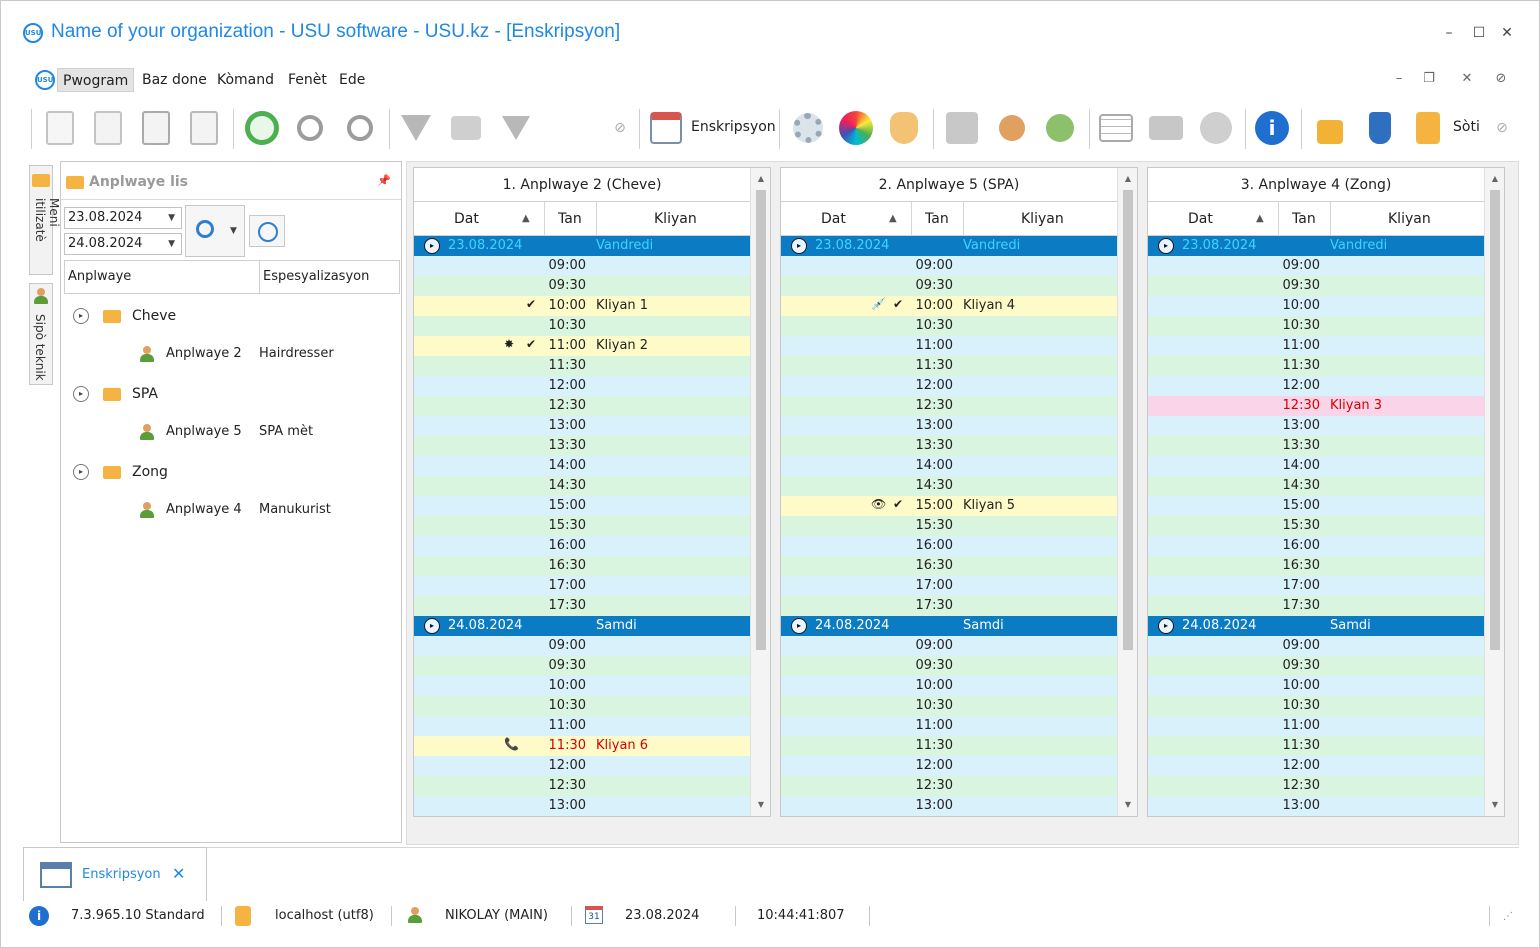 The height and width of the screenshot is (948, 1540). Describe the element at coordinates (1428, 128) in the screenshot. I see `exit-door-icon` at that location.